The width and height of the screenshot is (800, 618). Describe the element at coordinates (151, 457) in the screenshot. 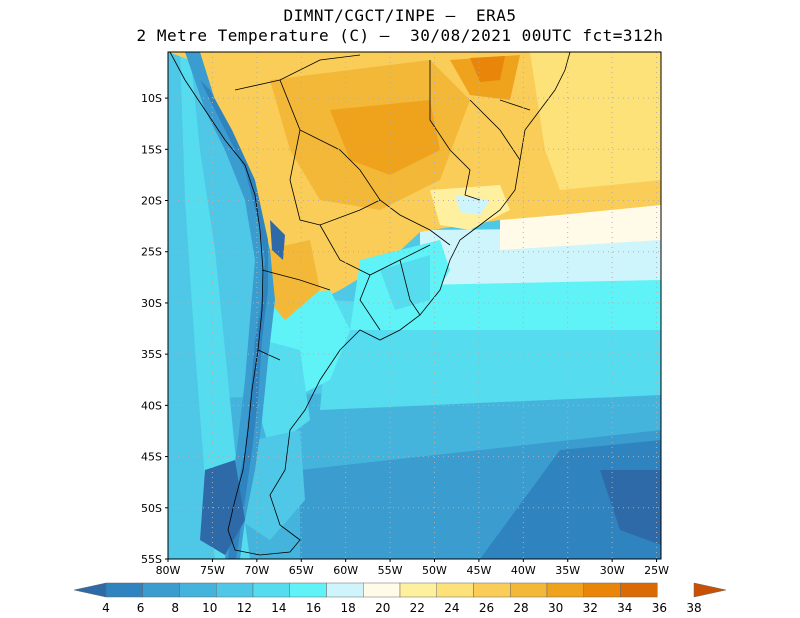

I see `lat-tick-label: 45S` at that location.